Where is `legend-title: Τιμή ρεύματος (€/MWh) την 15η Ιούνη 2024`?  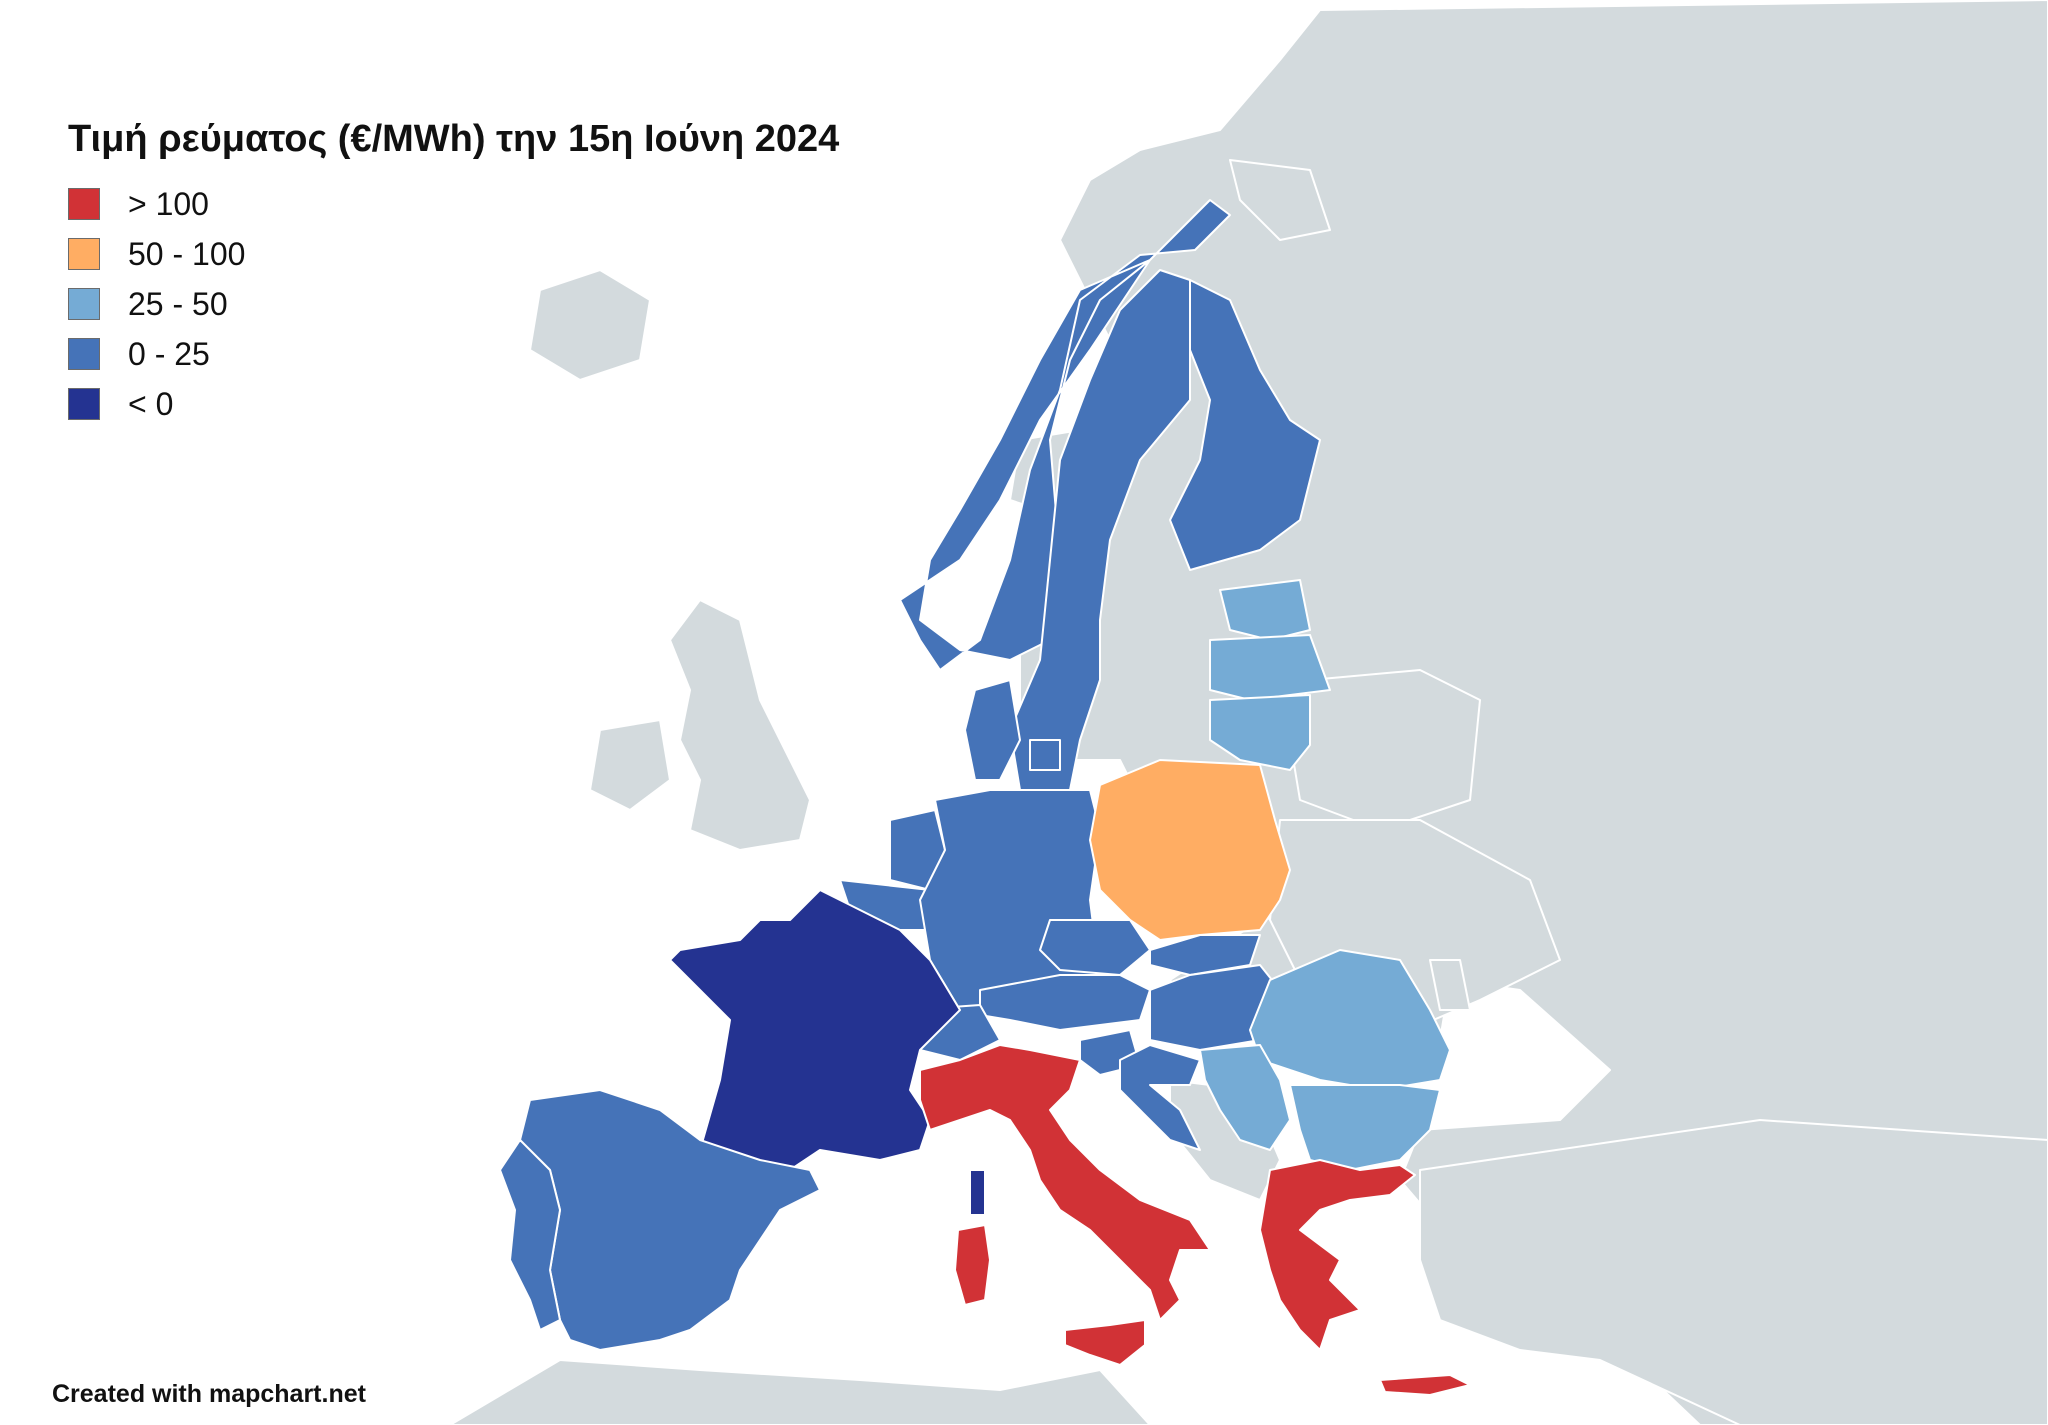
legend-title: Τιμή ρεύματος (€/MWh) την 15η Ιούνη 2024 is located at coordinates (454, 139).